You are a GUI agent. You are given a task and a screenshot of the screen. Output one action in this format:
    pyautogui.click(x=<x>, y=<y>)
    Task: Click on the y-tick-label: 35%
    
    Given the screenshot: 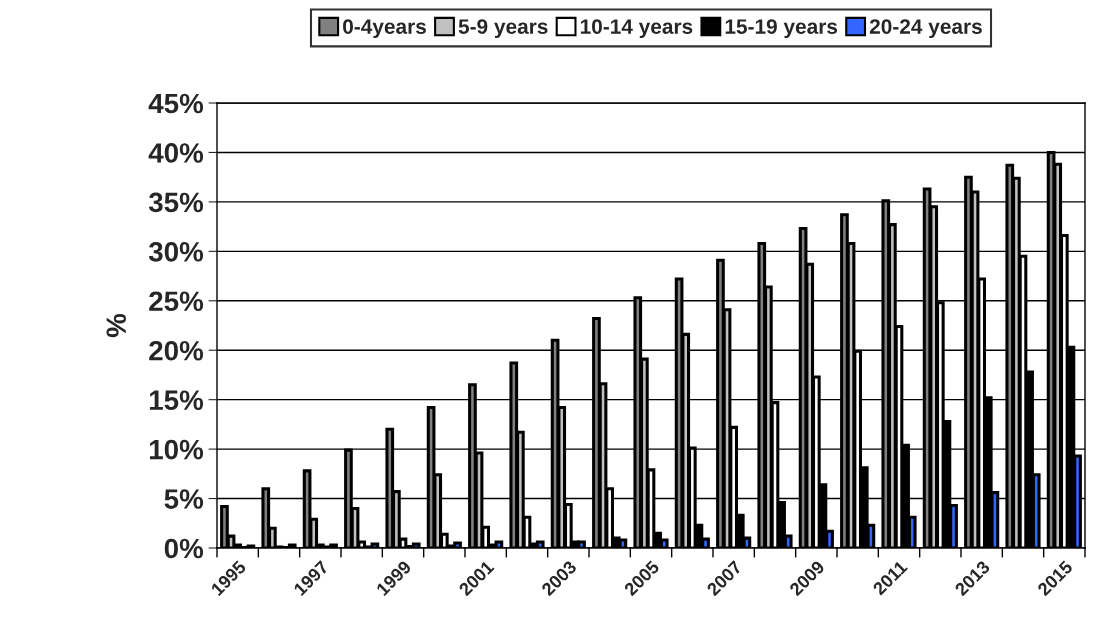 What is the action you would take?
    pyautogui.click(x=176, y=202)
    